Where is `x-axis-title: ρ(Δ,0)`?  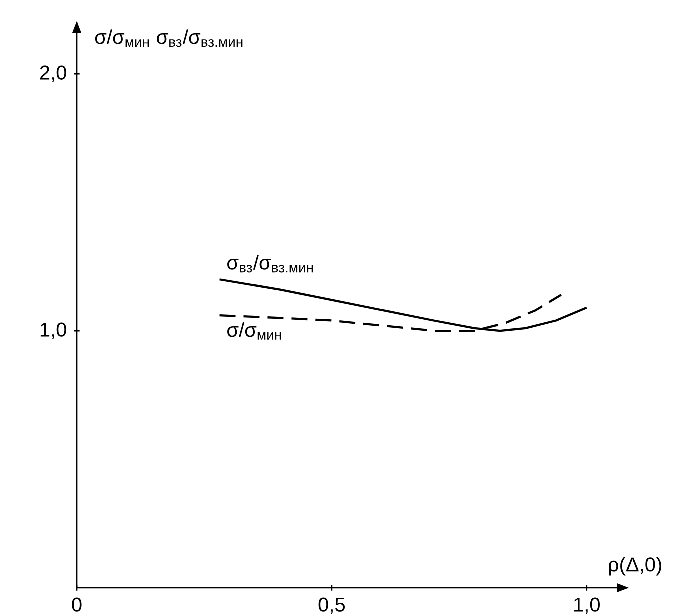 x-axis-title: ρ(Δ,0) is located at coordinates (635, 566).